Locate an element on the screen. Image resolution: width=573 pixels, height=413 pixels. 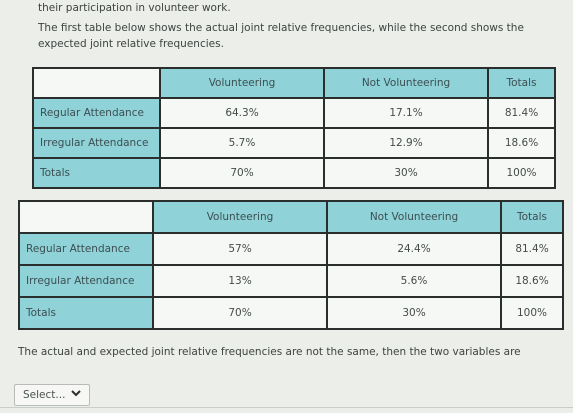
chevron-down-icon is located at coordinates (76, 395).